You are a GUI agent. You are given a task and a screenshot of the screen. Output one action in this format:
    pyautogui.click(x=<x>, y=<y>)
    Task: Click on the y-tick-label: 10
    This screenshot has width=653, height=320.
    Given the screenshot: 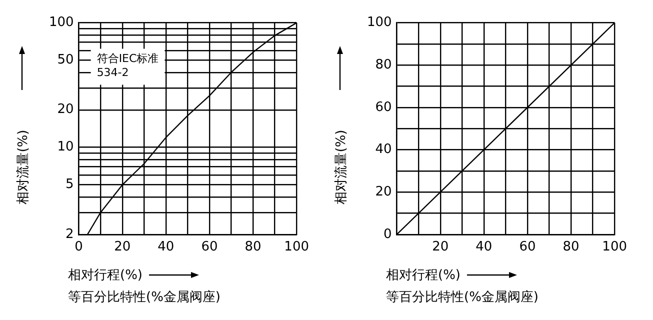 What is the action you would take?
    pyautogui.click(x=65, y=147)
    